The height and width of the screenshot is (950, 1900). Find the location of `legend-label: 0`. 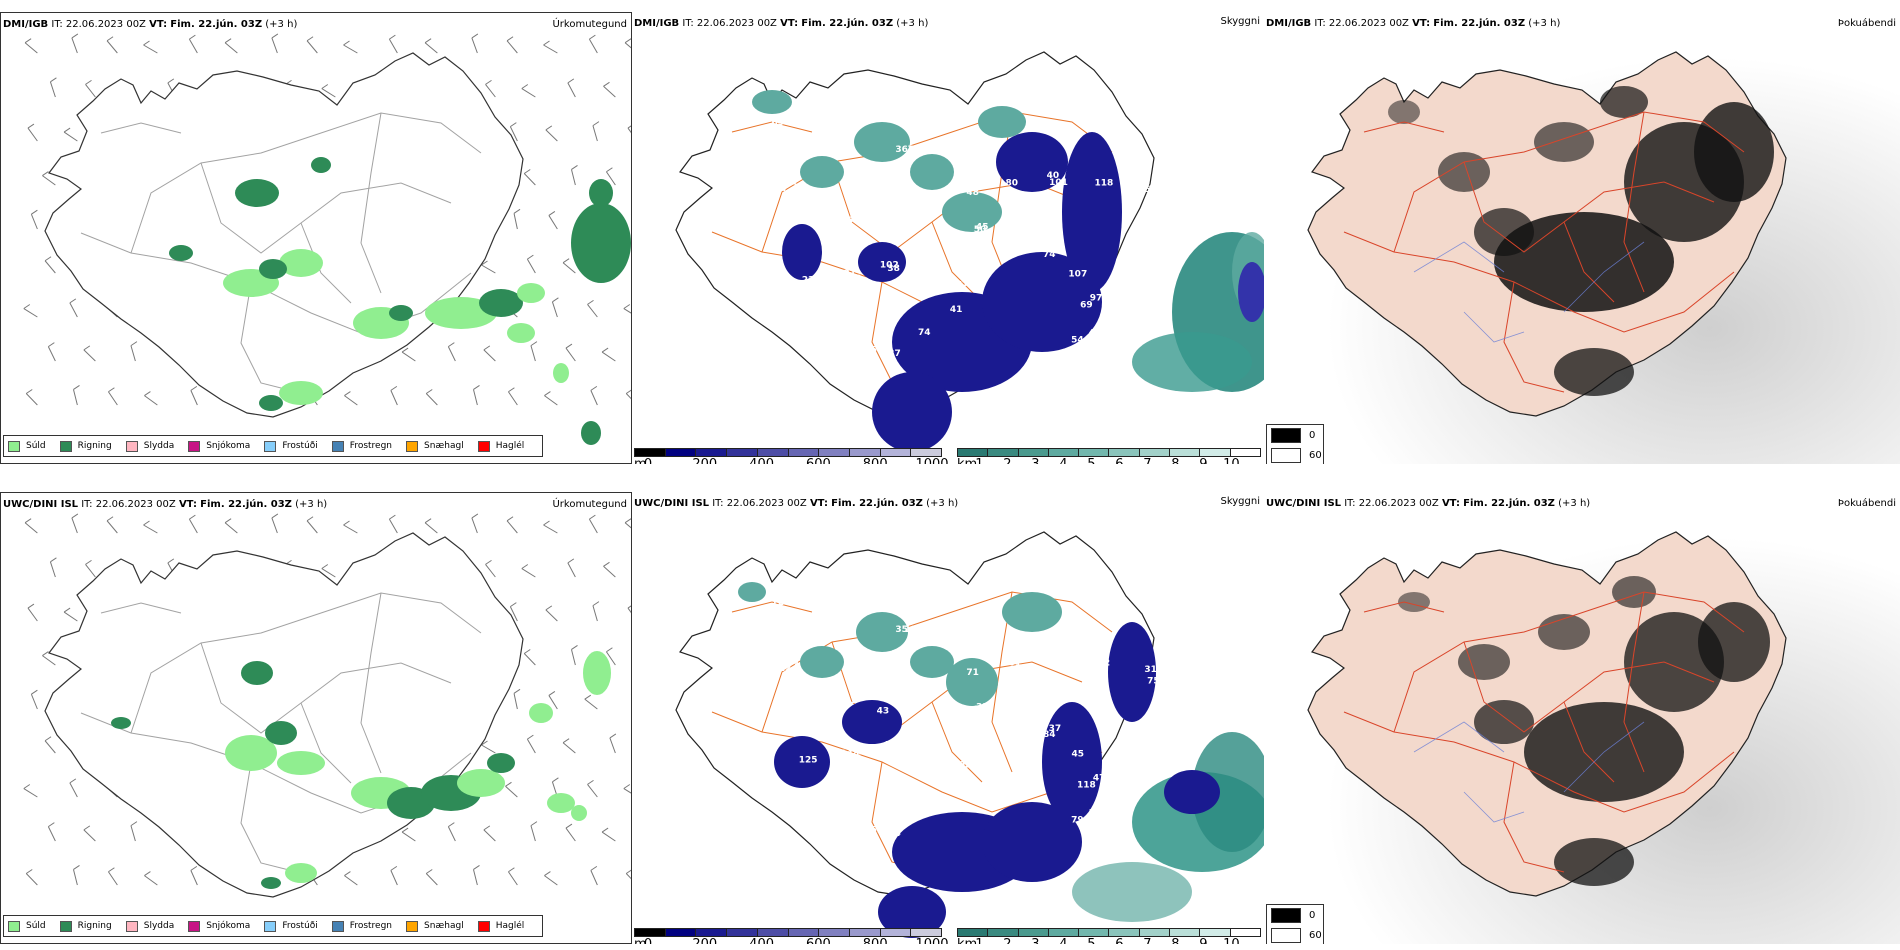

legend-label: 0 is located at coordinates (1312, 915).